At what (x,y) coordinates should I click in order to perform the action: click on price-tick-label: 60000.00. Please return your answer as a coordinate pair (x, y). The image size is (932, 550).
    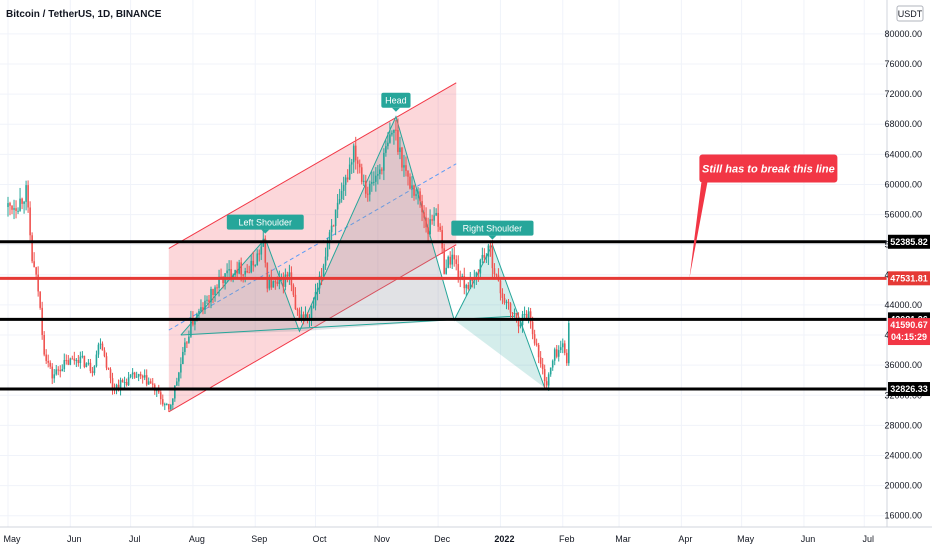
    Looking at the image, I should click on (903, 184).